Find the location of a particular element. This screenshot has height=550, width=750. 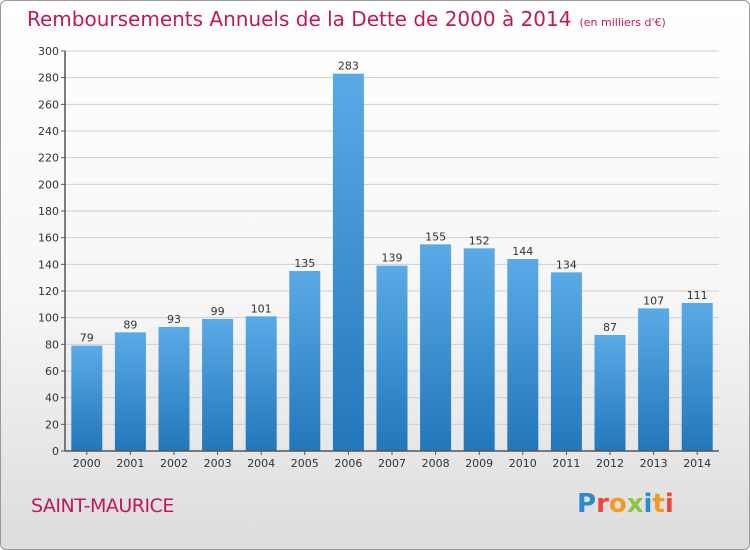

y-tick-label: 180 is located at coordinates (48, 211).